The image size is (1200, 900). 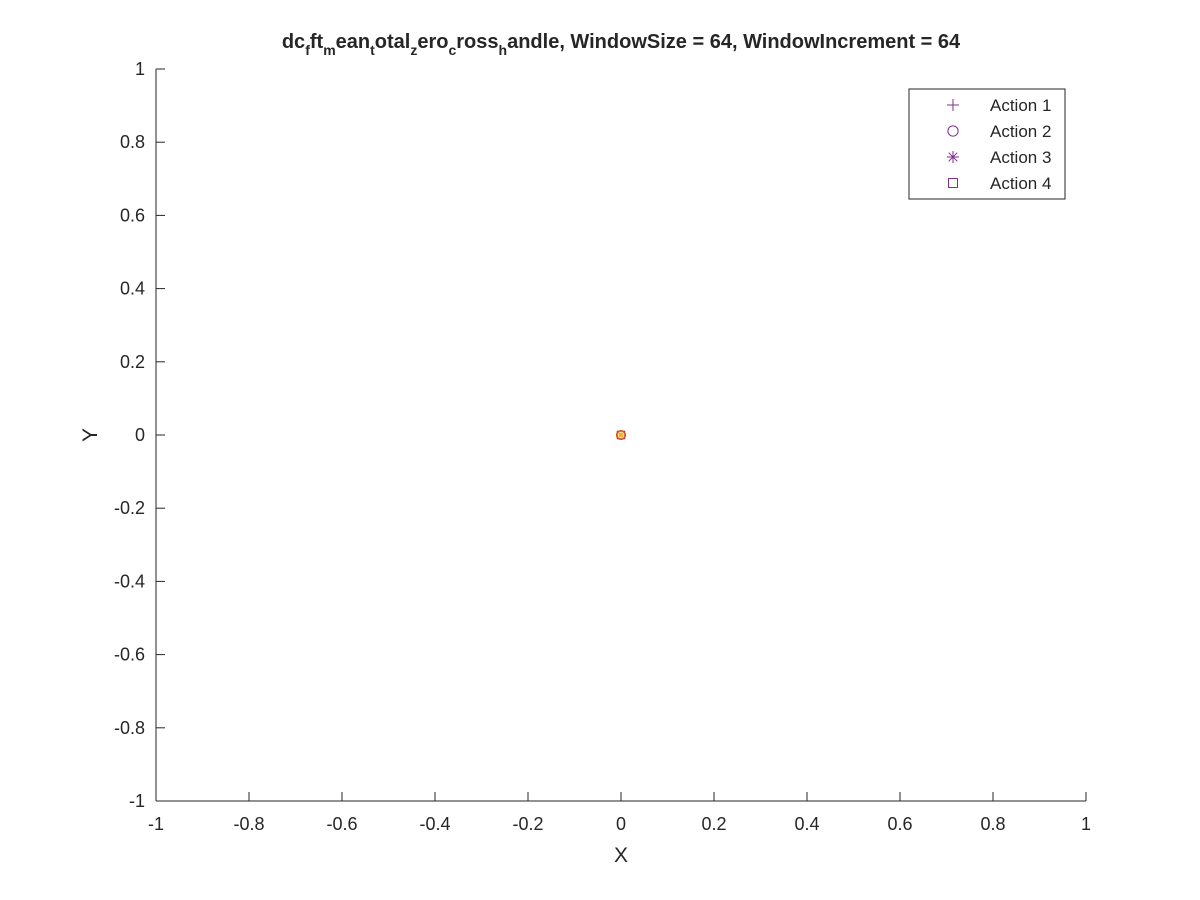 What do you see at coordinates (132, 362) in the screenshot?
I see `y-tick-label: 0.2` at bounding box center [132, 362].